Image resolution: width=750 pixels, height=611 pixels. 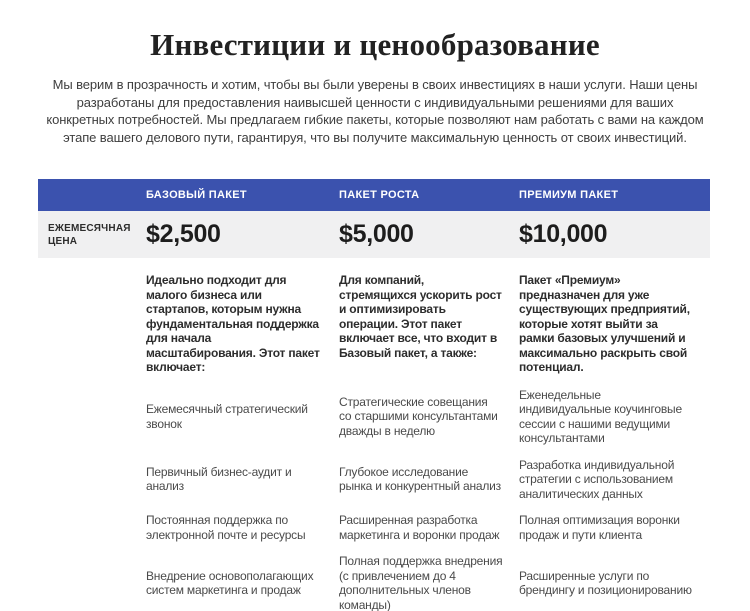 I want to click on column-header-premium: ПРЕМИУМ ПАКЕТ, so click(x=614, y=195).